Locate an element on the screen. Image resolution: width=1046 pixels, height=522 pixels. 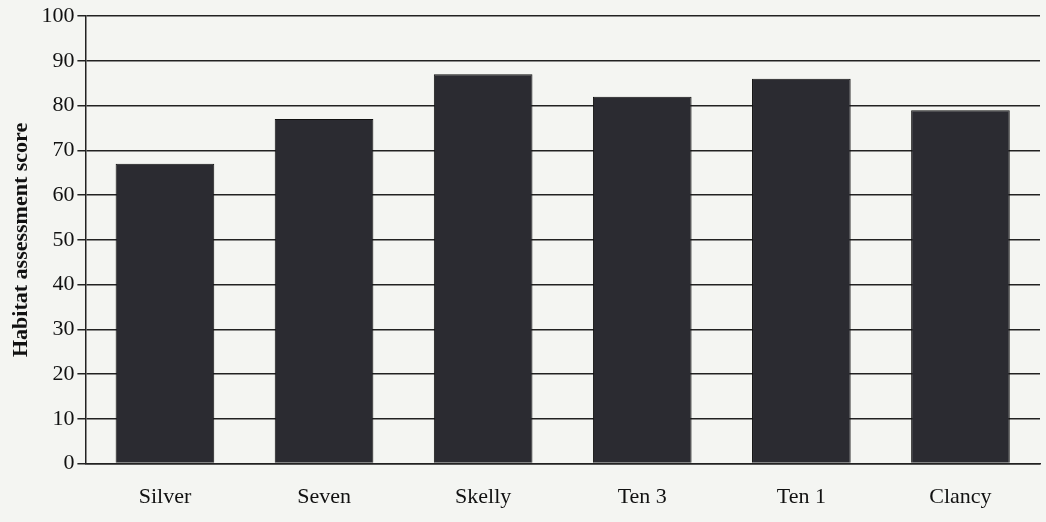
y-tick-label: 20 is located at coordinates (63, 372).